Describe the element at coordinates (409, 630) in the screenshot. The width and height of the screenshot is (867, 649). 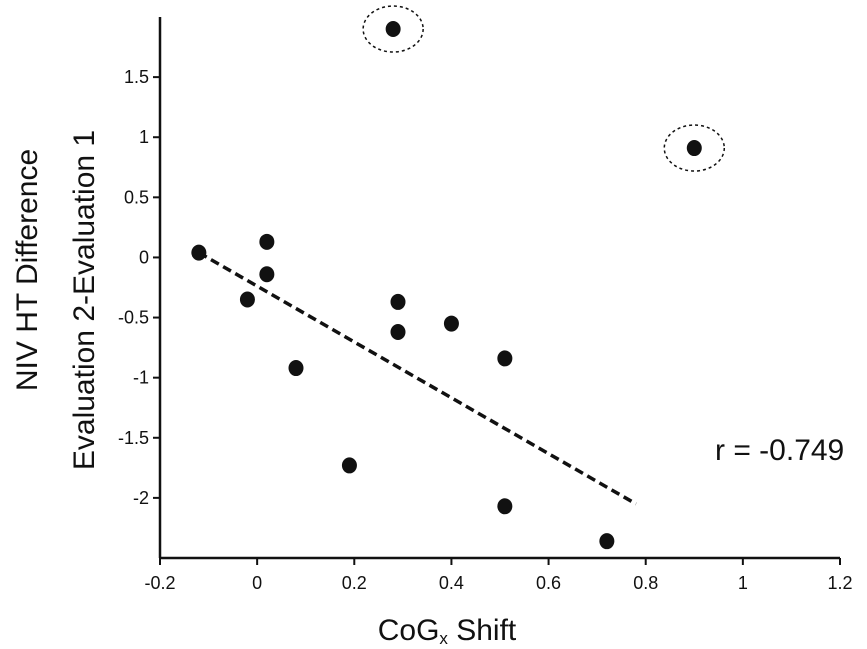
I see `x-axis-title-main: CoG` at that location.